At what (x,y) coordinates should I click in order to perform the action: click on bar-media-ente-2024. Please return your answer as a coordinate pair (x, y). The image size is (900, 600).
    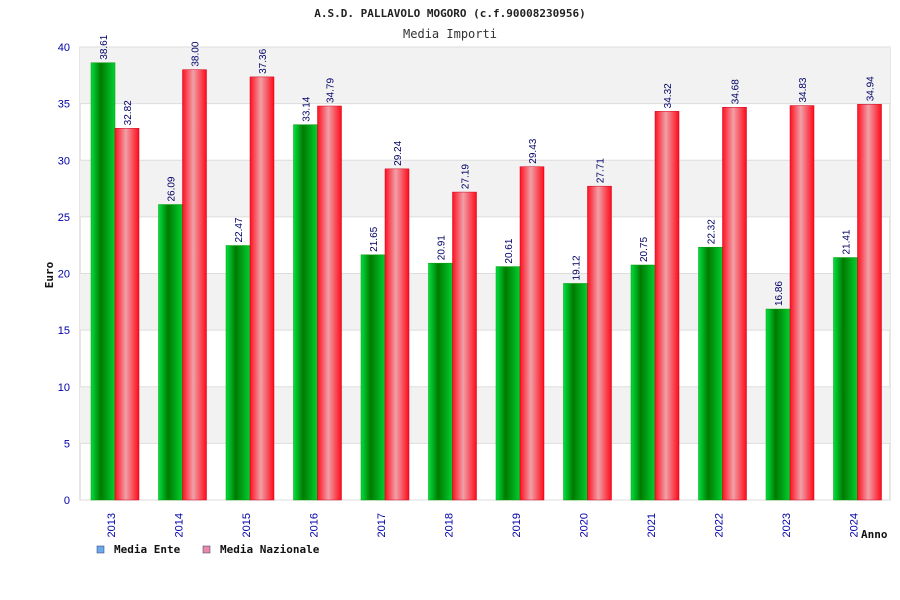
    Looking at the image, I should click on (845, 379).